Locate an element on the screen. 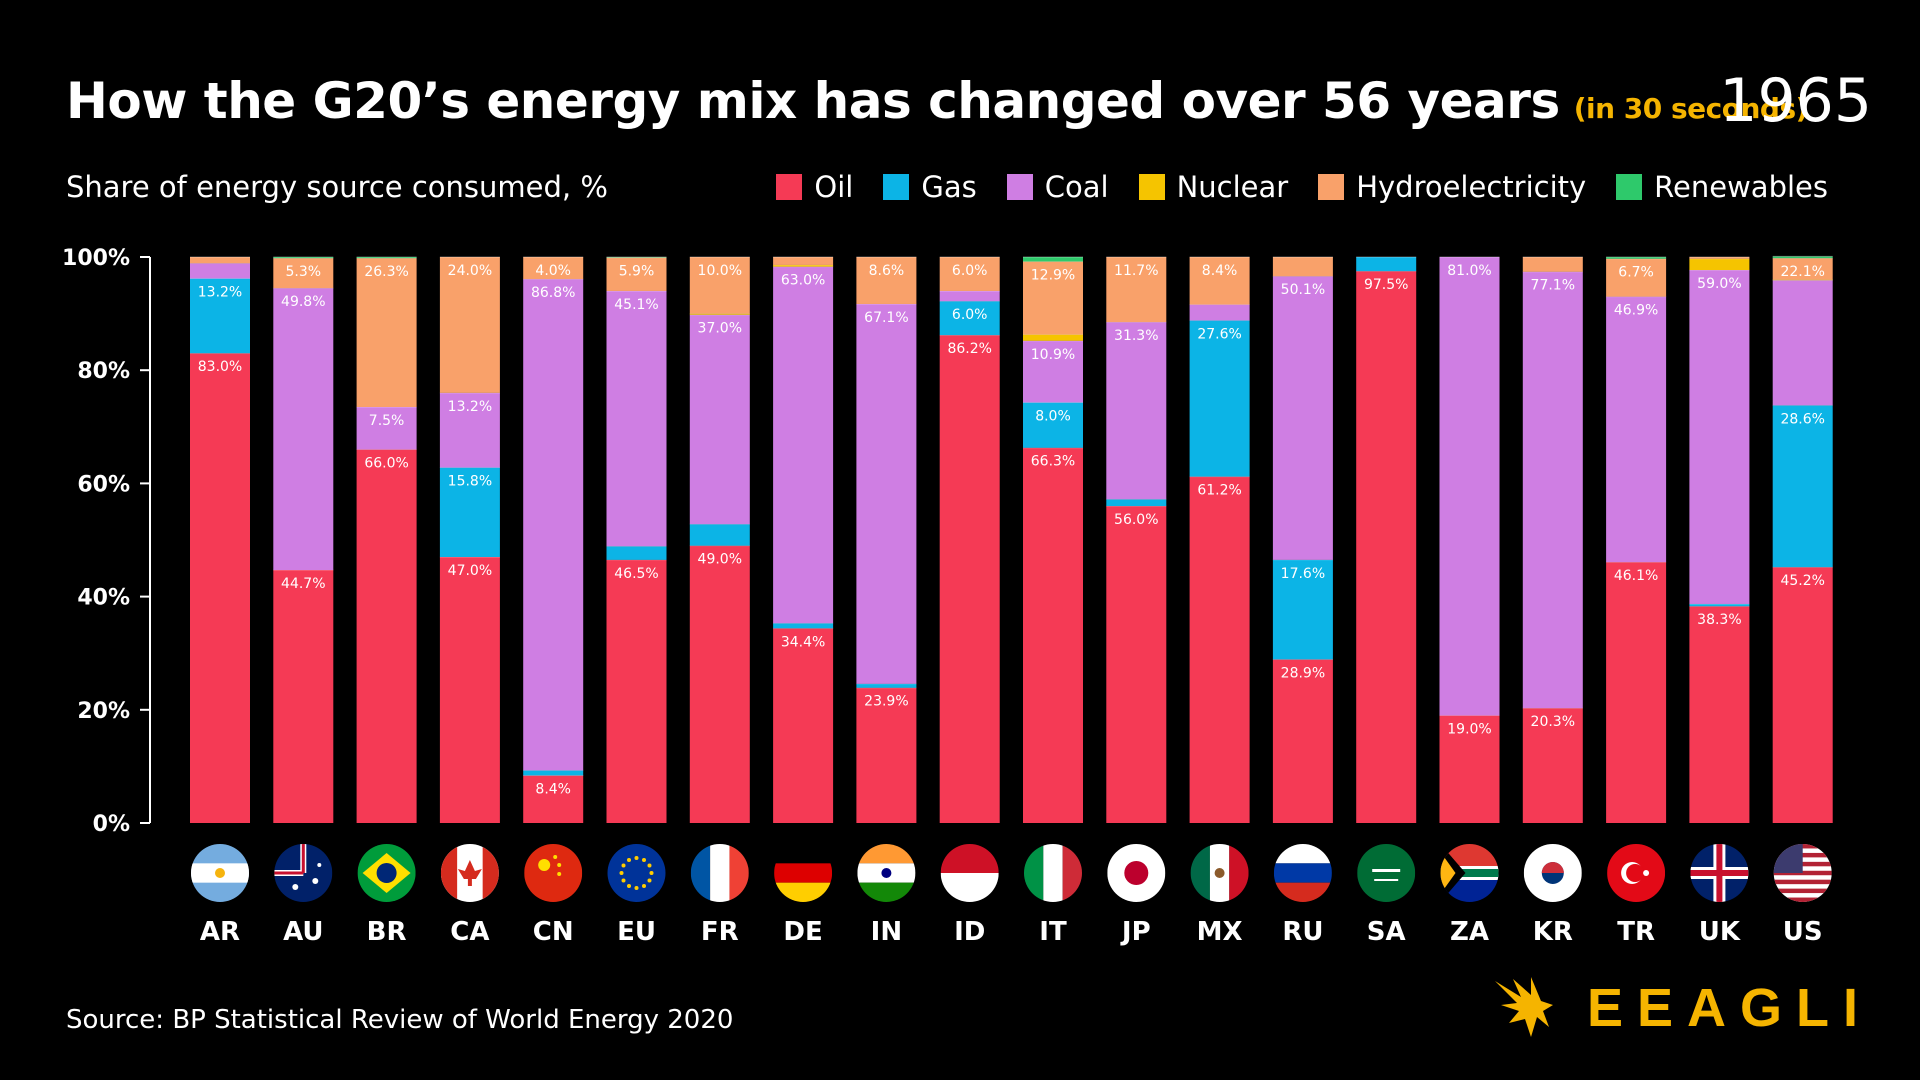  y-tick-label: 80% is located at coordinates (103, 371).